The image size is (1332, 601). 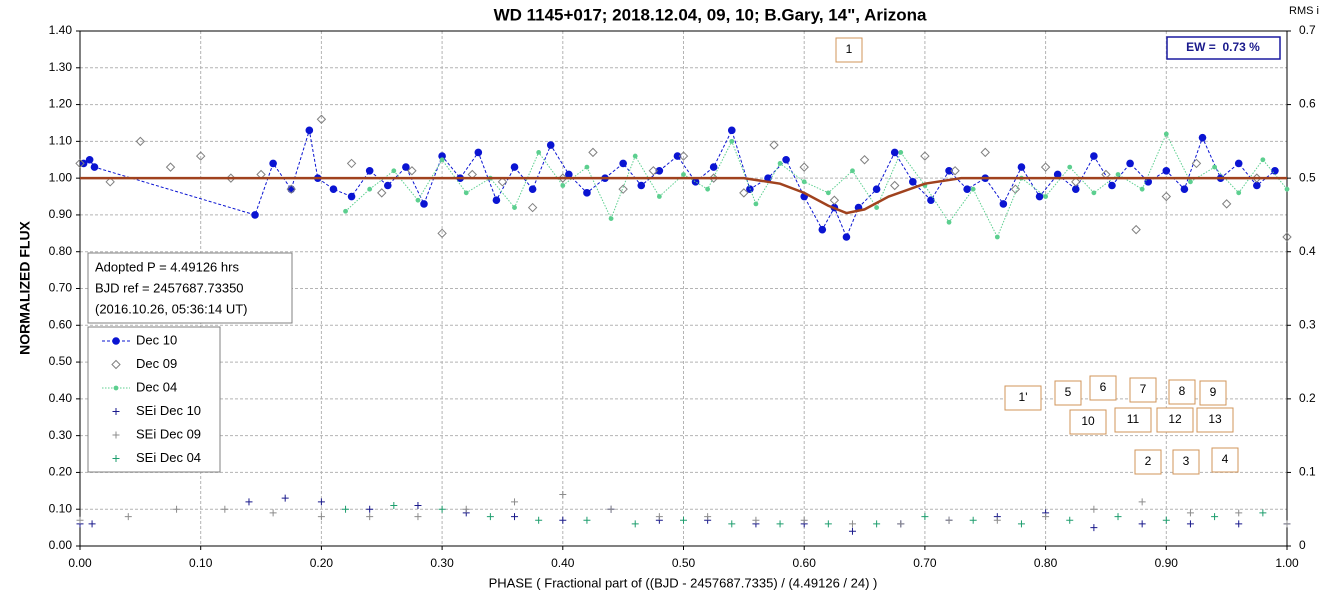 I want to click on y2-tick-label: 0.7, so click(x=1307, y=30).